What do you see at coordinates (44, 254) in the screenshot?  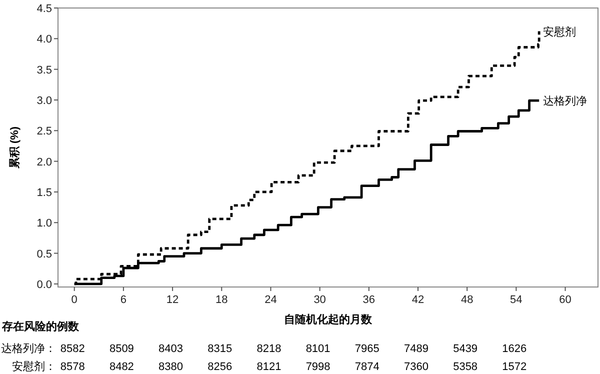 I see `y-tick-label: 0.5` at bounding box center [44, 254].